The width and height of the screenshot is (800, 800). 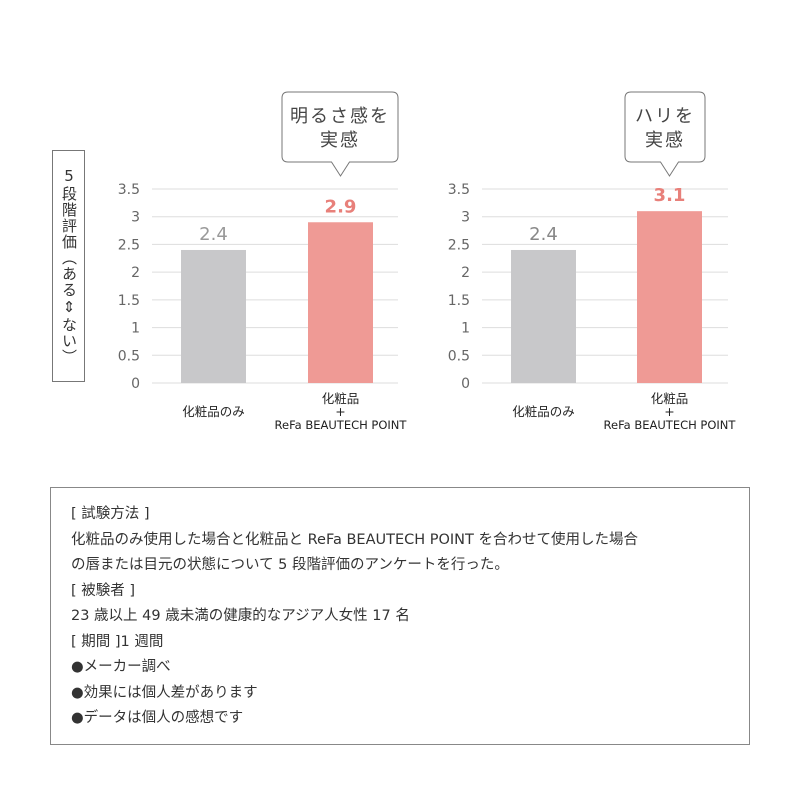 What do you see at coordinates (121, 667) in the screenshot?
I see `note-line: ●メーカー調べ` at bounding box center [121, 667].